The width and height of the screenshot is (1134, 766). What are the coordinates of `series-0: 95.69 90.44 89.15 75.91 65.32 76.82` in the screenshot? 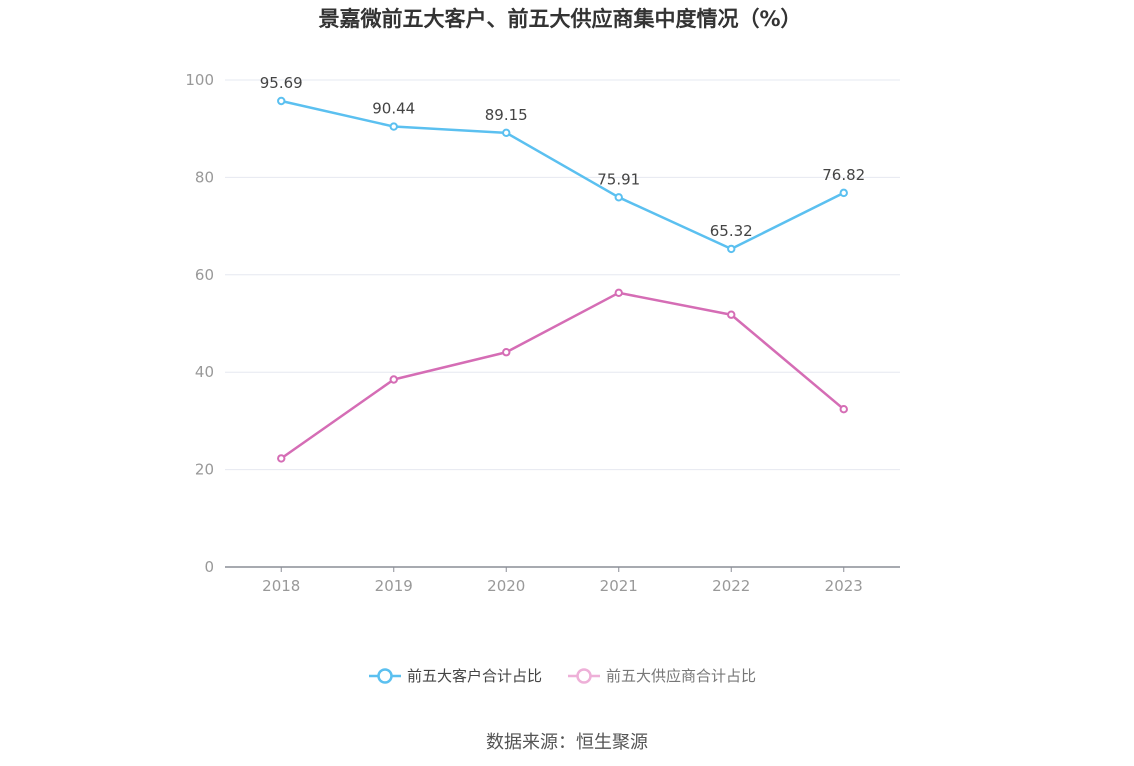 It's located at (562, 164).